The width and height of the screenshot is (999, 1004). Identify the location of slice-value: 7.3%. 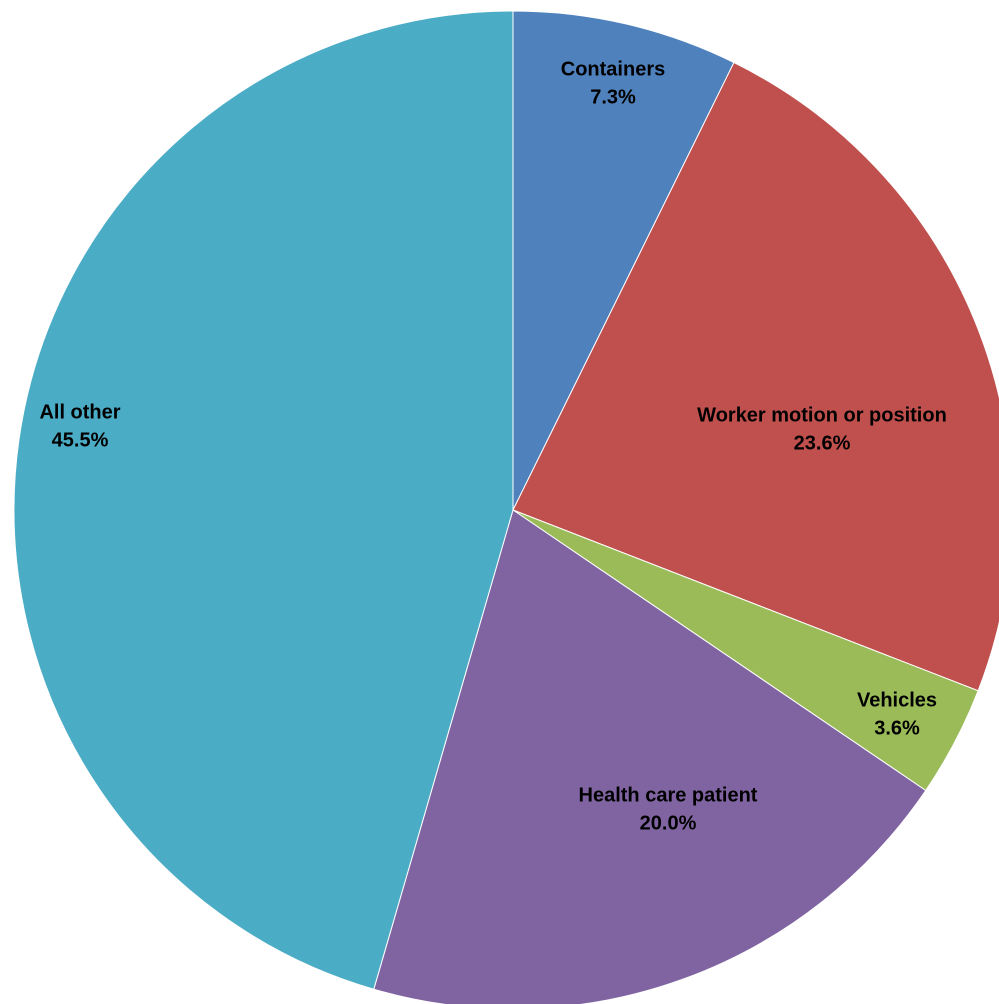
(613, 97).